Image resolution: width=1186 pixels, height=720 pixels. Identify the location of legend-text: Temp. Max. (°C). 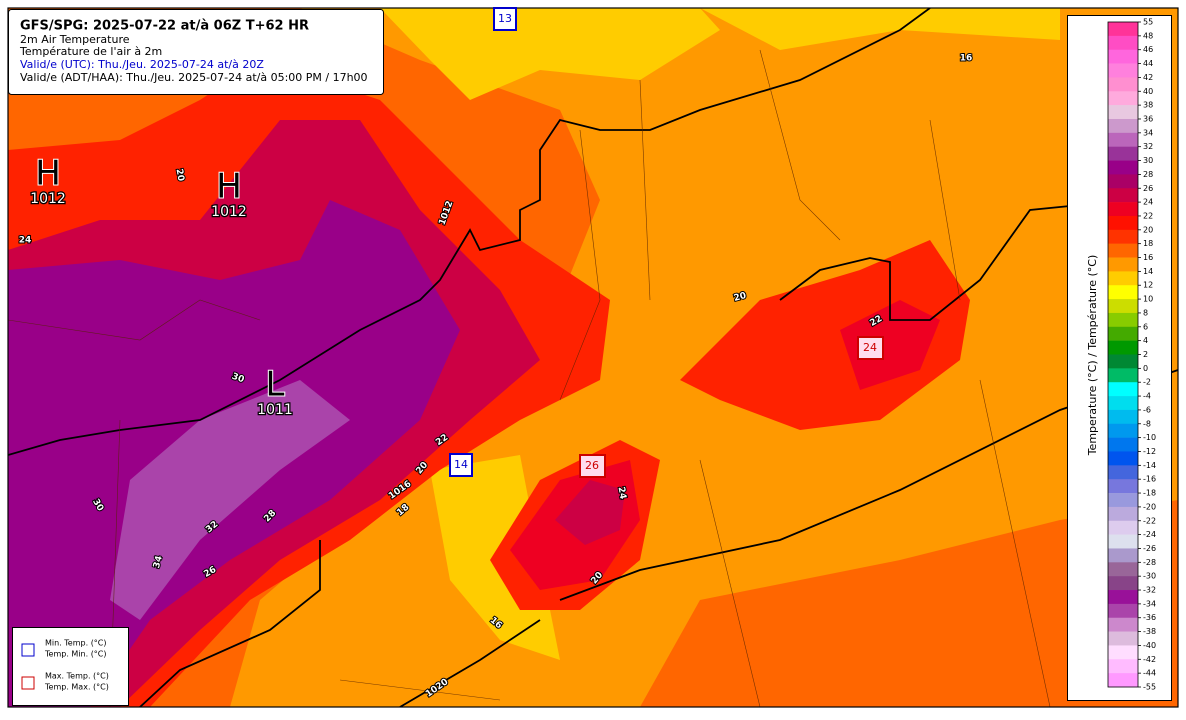
(76, 687).